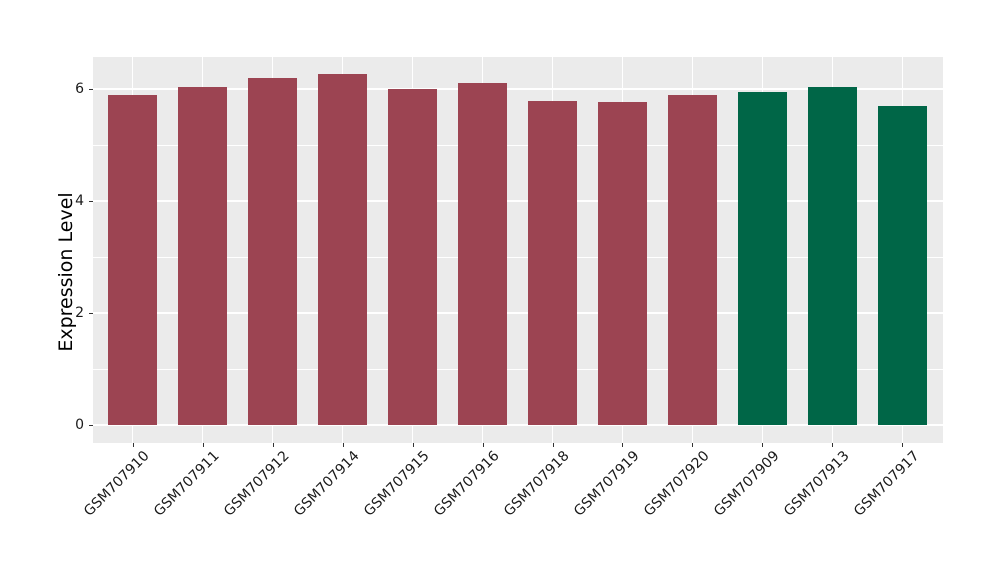 The width and height of the screenshot is (1000, 580). I want to click on bar-GSM707915, so click(412, 257).